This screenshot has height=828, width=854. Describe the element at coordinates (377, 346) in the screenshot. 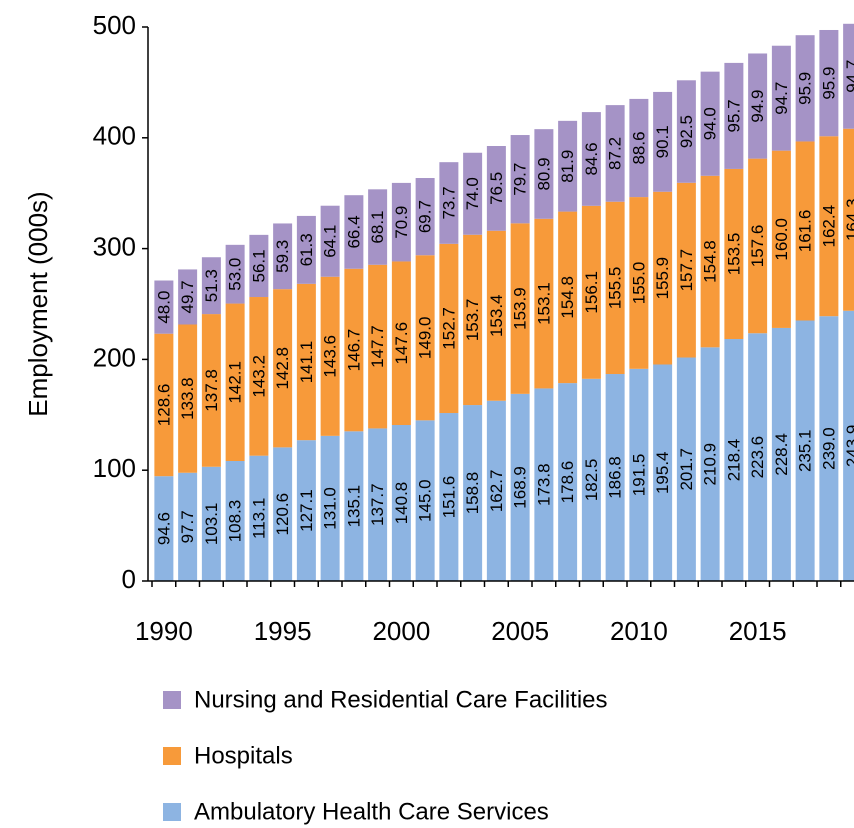

I see `data-label: 147.7` at that location.